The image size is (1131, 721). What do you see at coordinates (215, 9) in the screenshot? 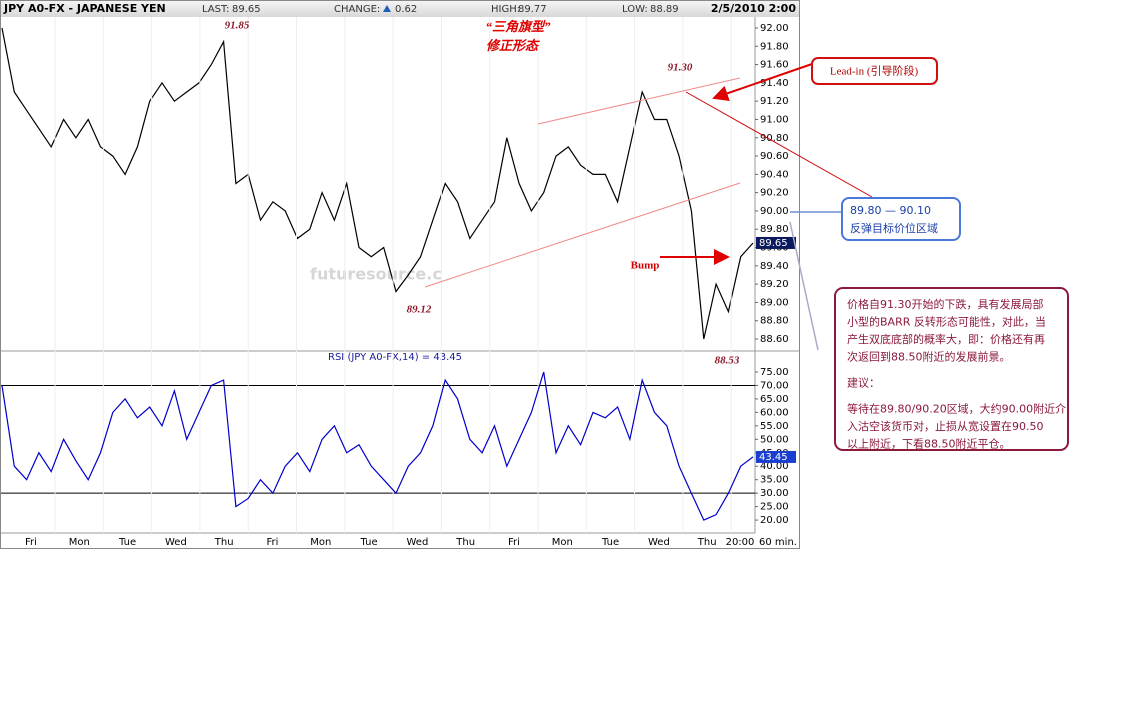
I see `last-label: LAST:` at bounding box center [215, 9].